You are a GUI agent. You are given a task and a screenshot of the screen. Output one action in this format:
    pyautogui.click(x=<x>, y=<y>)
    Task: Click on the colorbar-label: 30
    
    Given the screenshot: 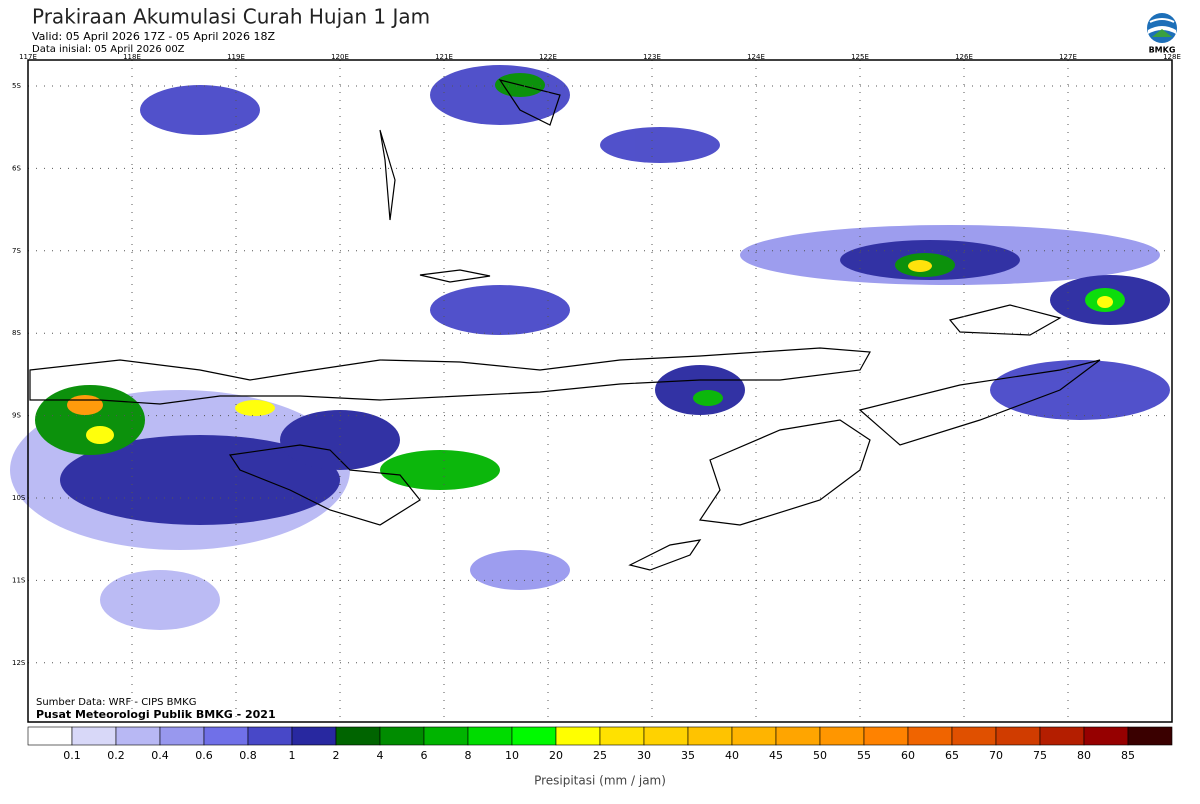 What is the action you would take?
    pyautogui.click(x=644, y=755)
    